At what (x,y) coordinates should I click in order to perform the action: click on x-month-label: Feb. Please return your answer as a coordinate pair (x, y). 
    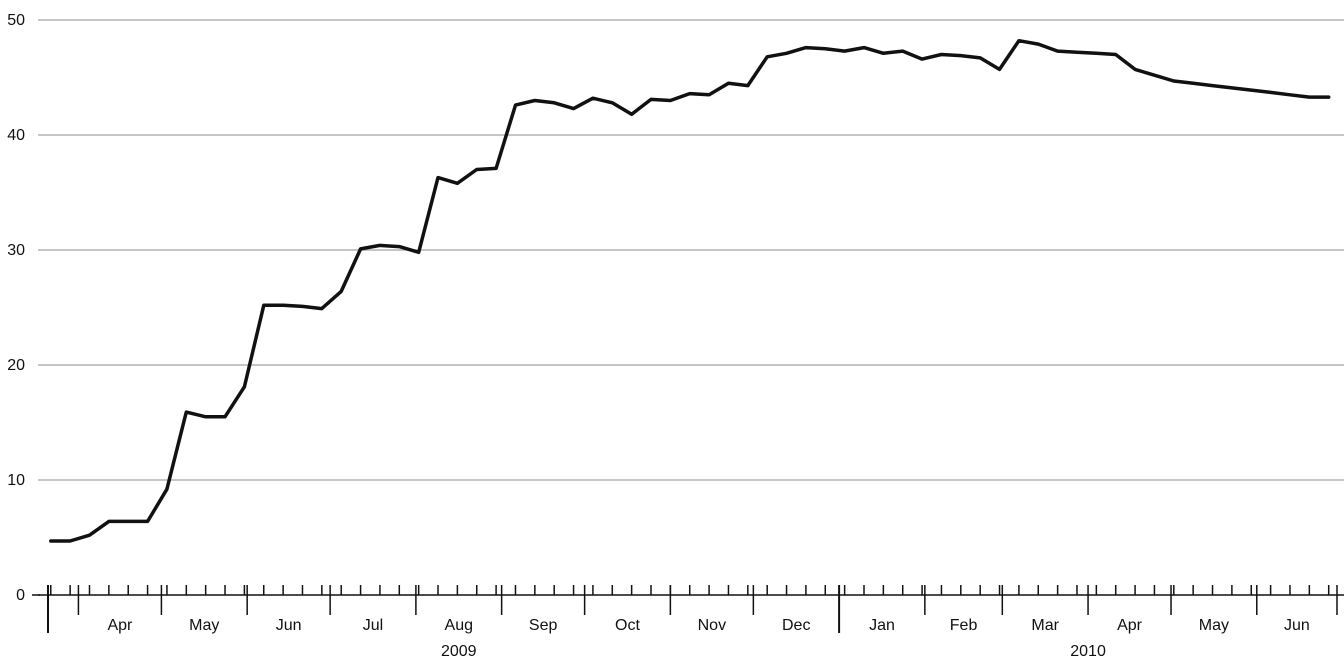
    Looking at the image, I should click on (964, 625).